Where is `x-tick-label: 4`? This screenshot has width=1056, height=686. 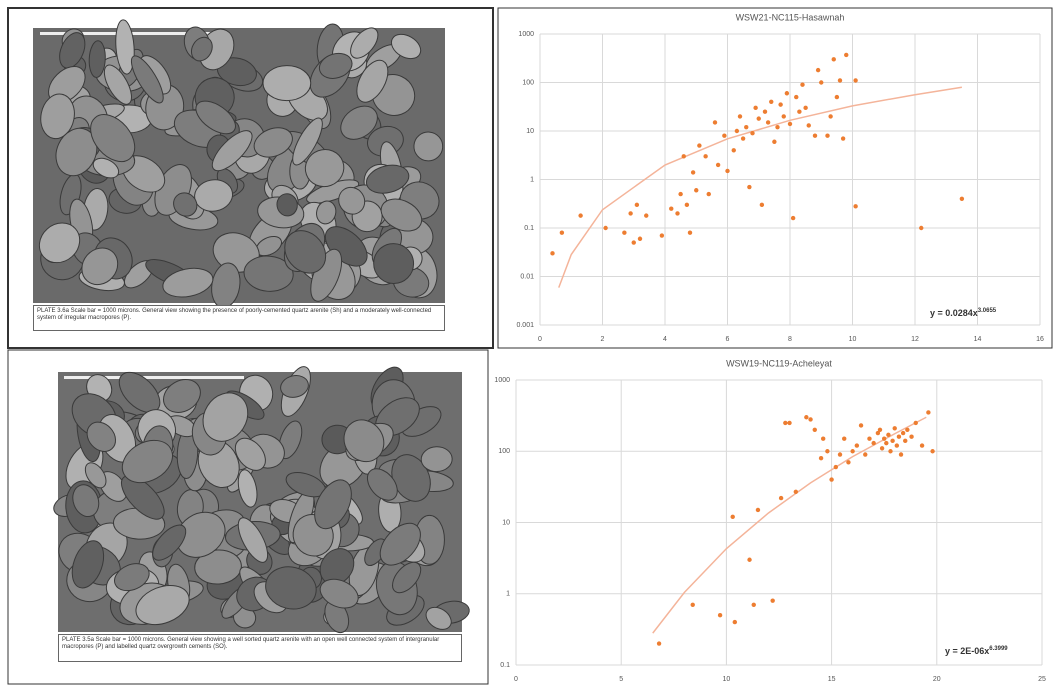 x-tick-label: 4 is located at coordinates (665, 339).